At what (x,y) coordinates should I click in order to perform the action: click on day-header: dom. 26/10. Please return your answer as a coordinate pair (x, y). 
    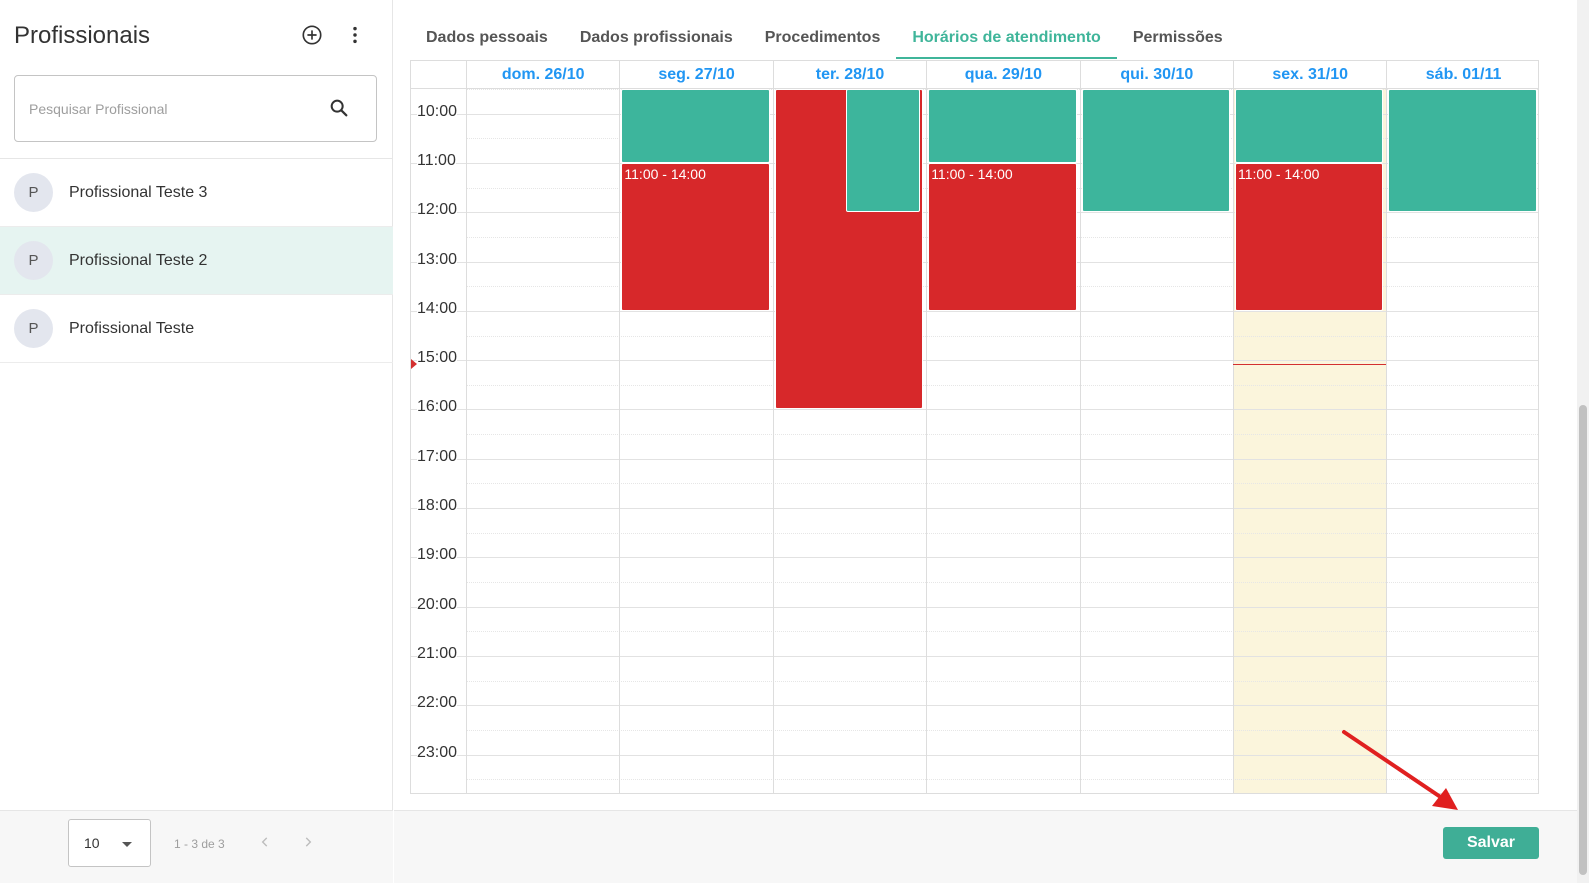
    Looking at the image, I should click on (542, 75).